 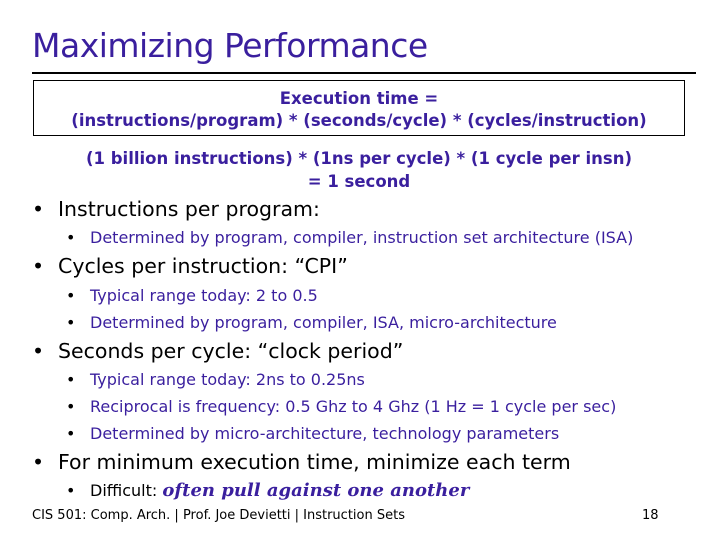 What do you see at coordinates (126, 490) in the screenshot?
I see `sub-bullet-prefix: Difficult:` at bounding box center [126, 490].